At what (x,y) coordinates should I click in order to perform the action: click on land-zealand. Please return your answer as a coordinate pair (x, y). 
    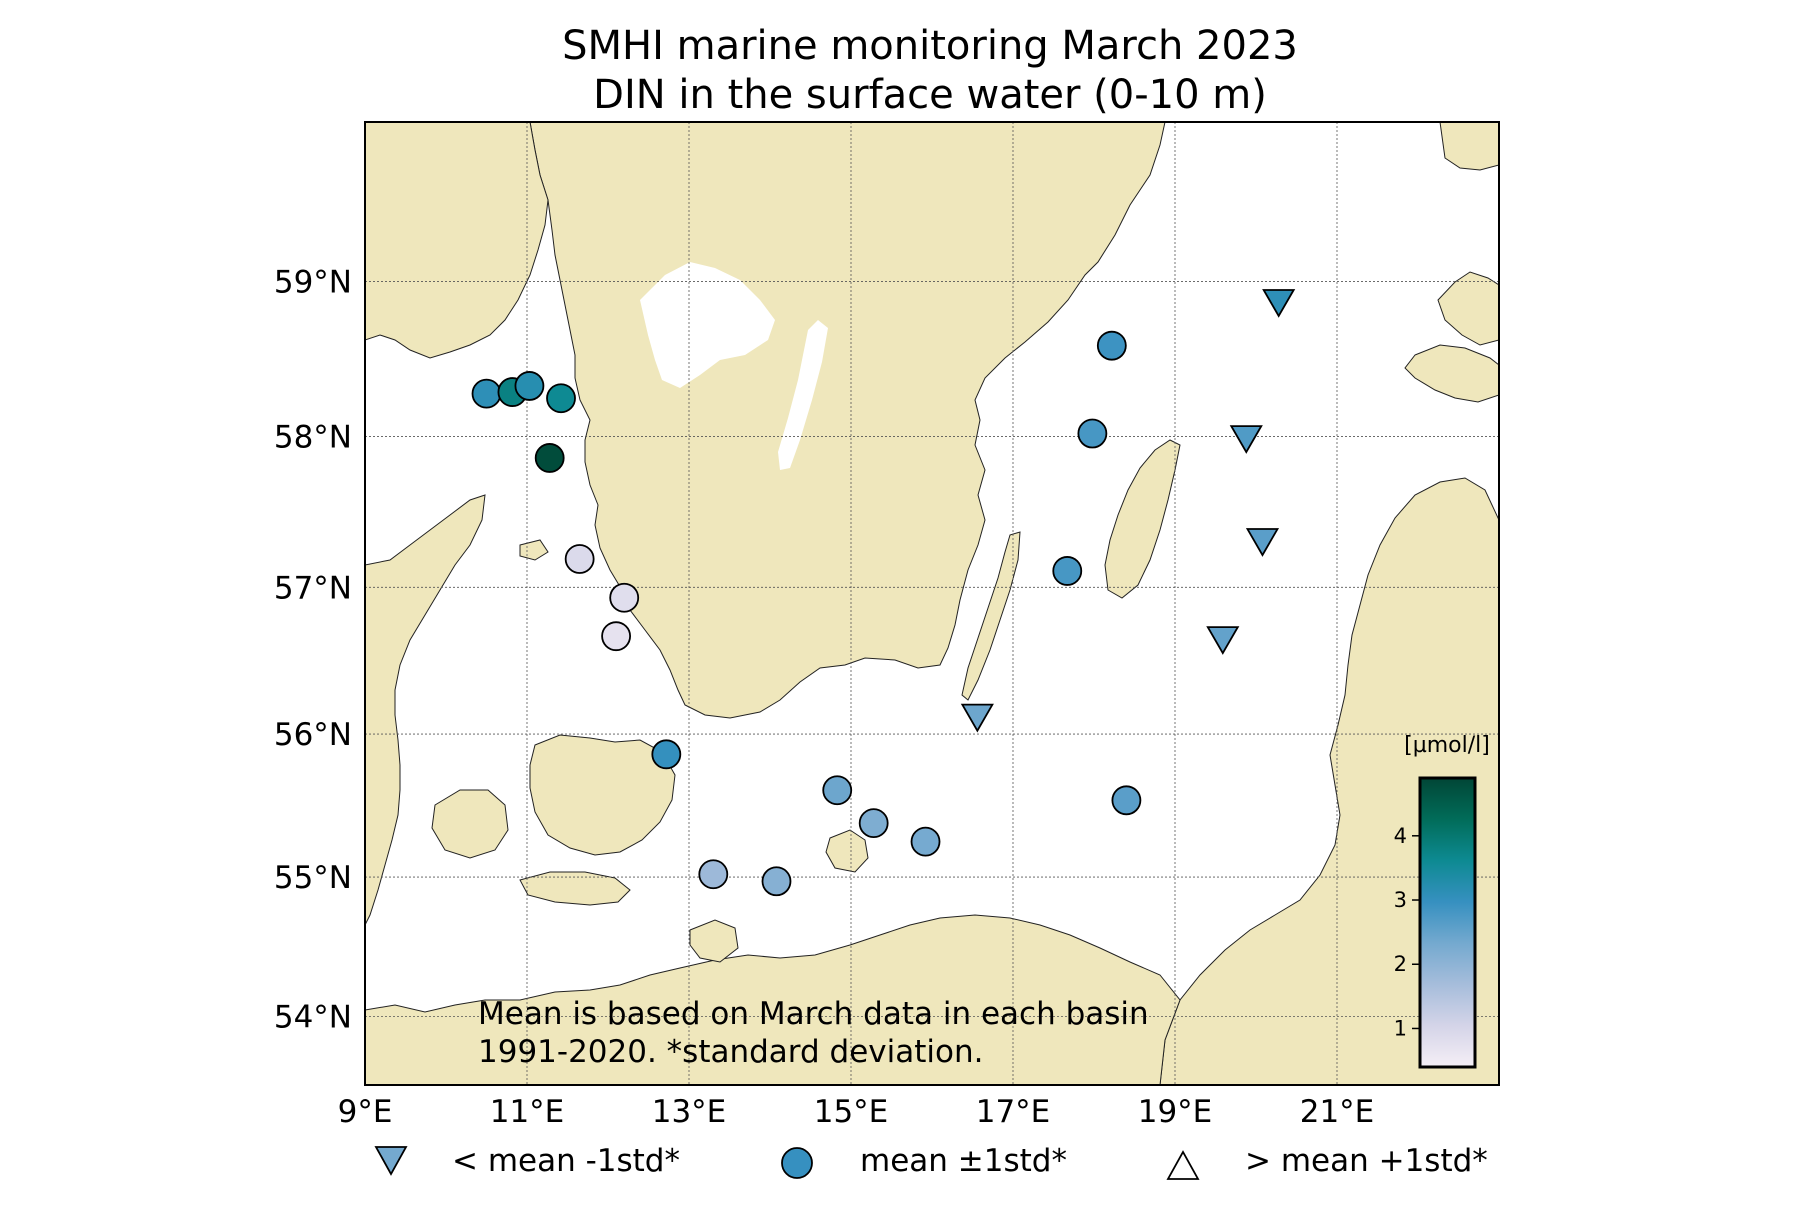
    Looking at the image, I should click on (602, 795).